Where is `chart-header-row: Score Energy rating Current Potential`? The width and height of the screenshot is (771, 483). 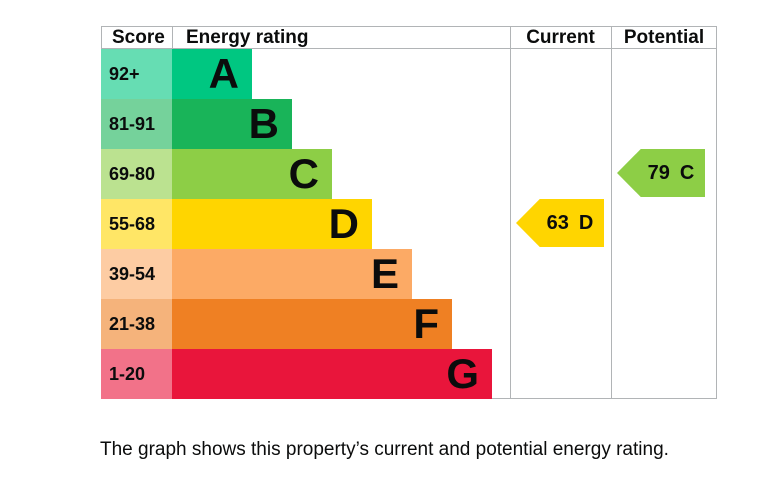
chart-header-row: Score Energy rating Current Potential is located at coordinates (409, 38).